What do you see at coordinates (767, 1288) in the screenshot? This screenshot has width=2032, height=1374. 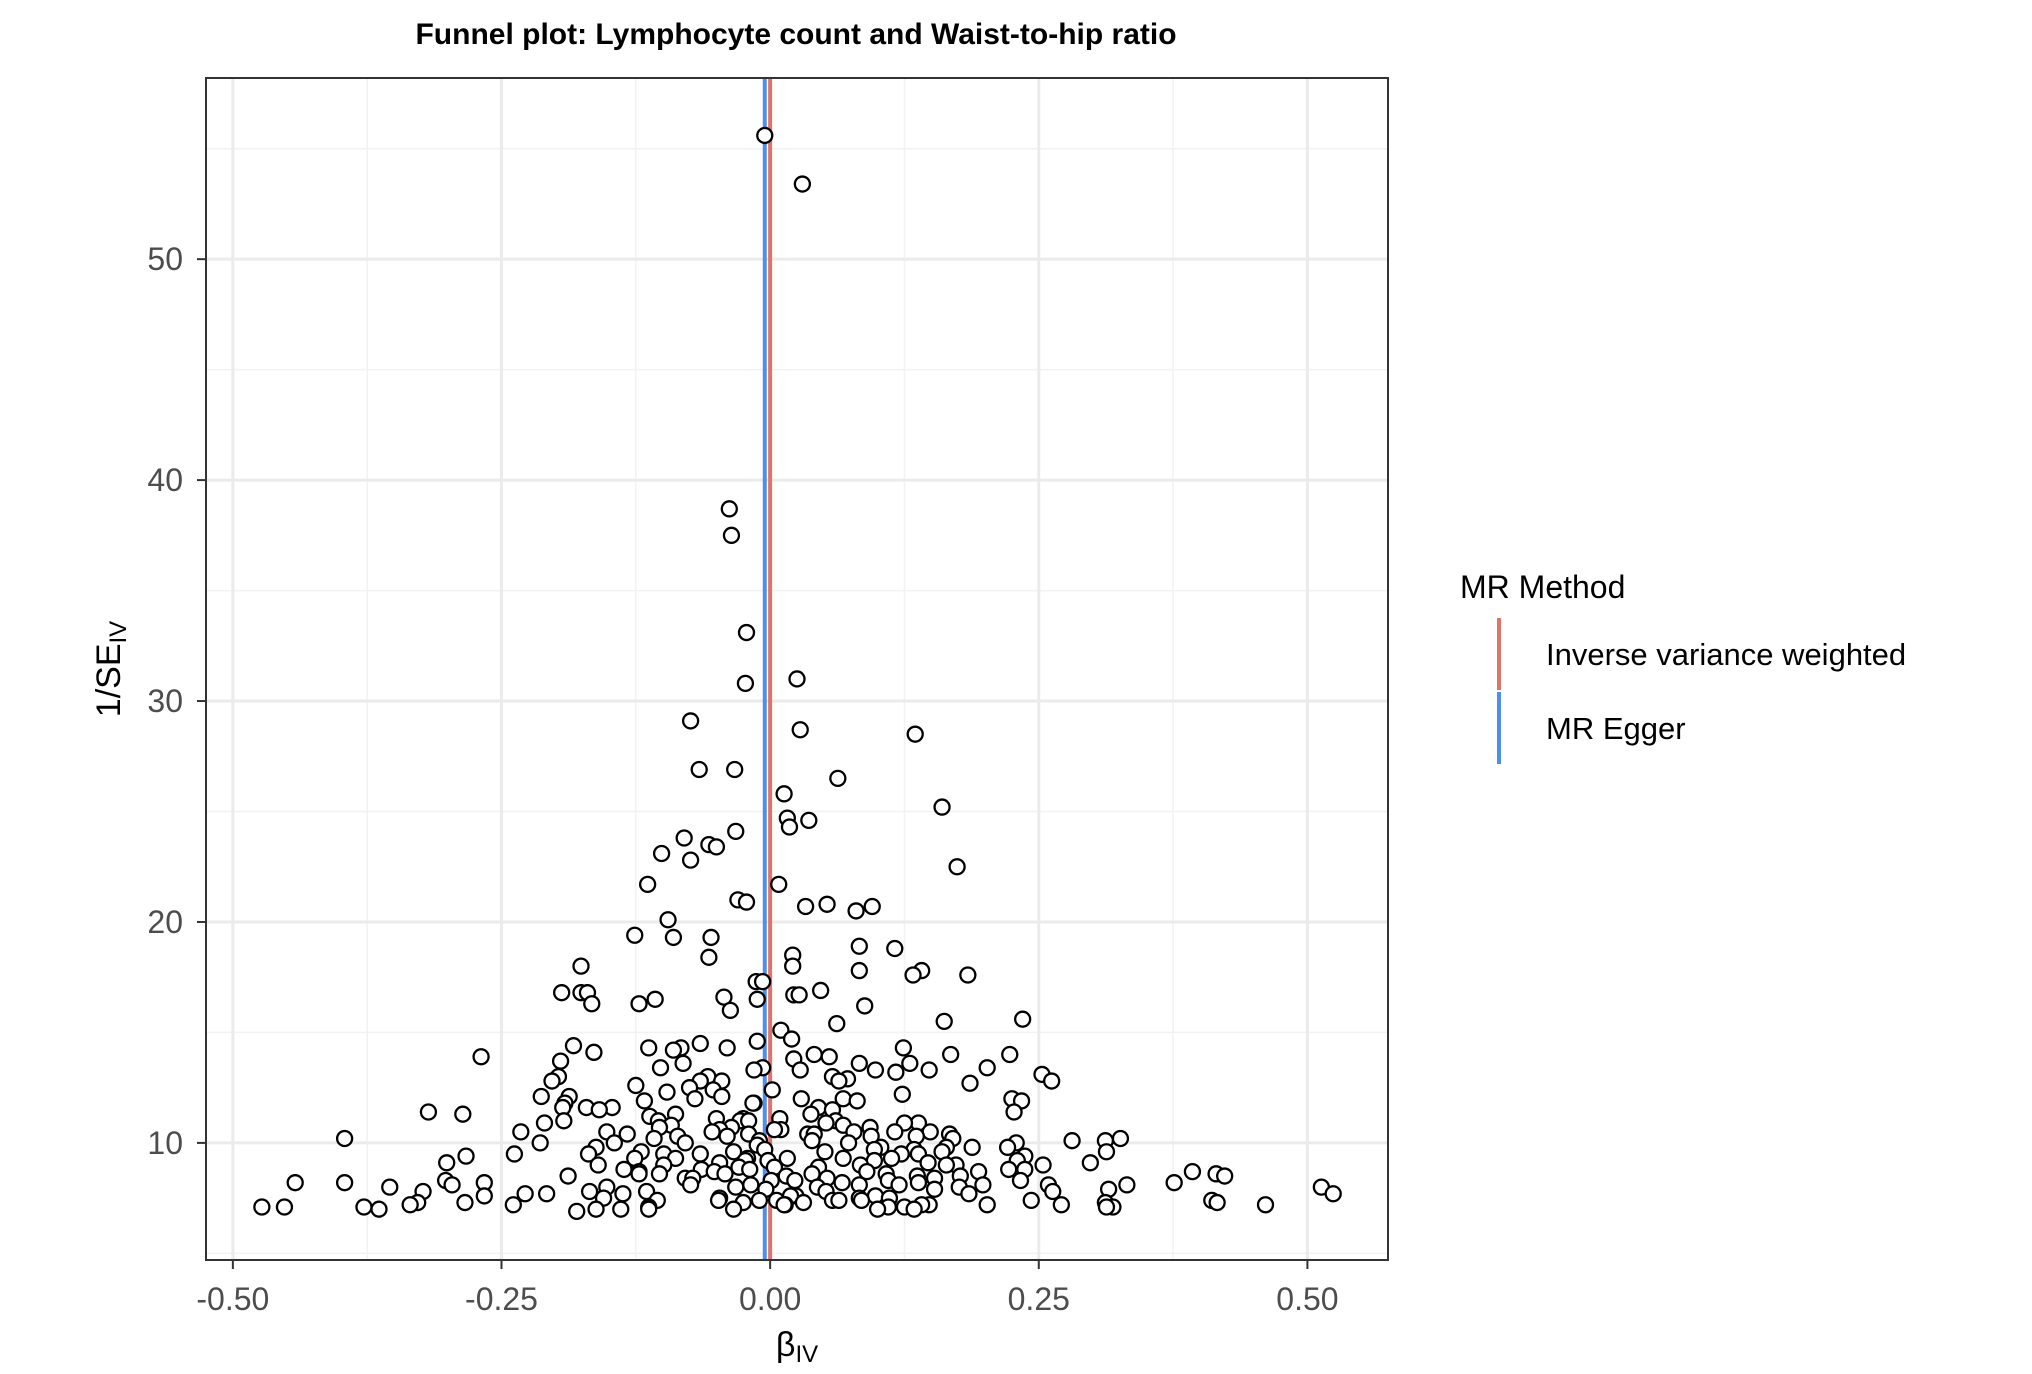 I see `x-axis-ticks: -0.50 -0.25 0.00 0.25 0.50` at bounding box center [767, 1288].